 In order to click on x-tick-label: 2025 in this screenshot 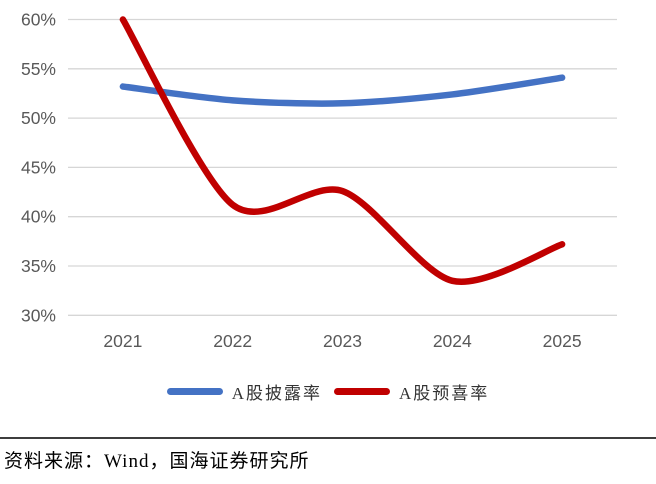, I will do `click(562, 341)`.